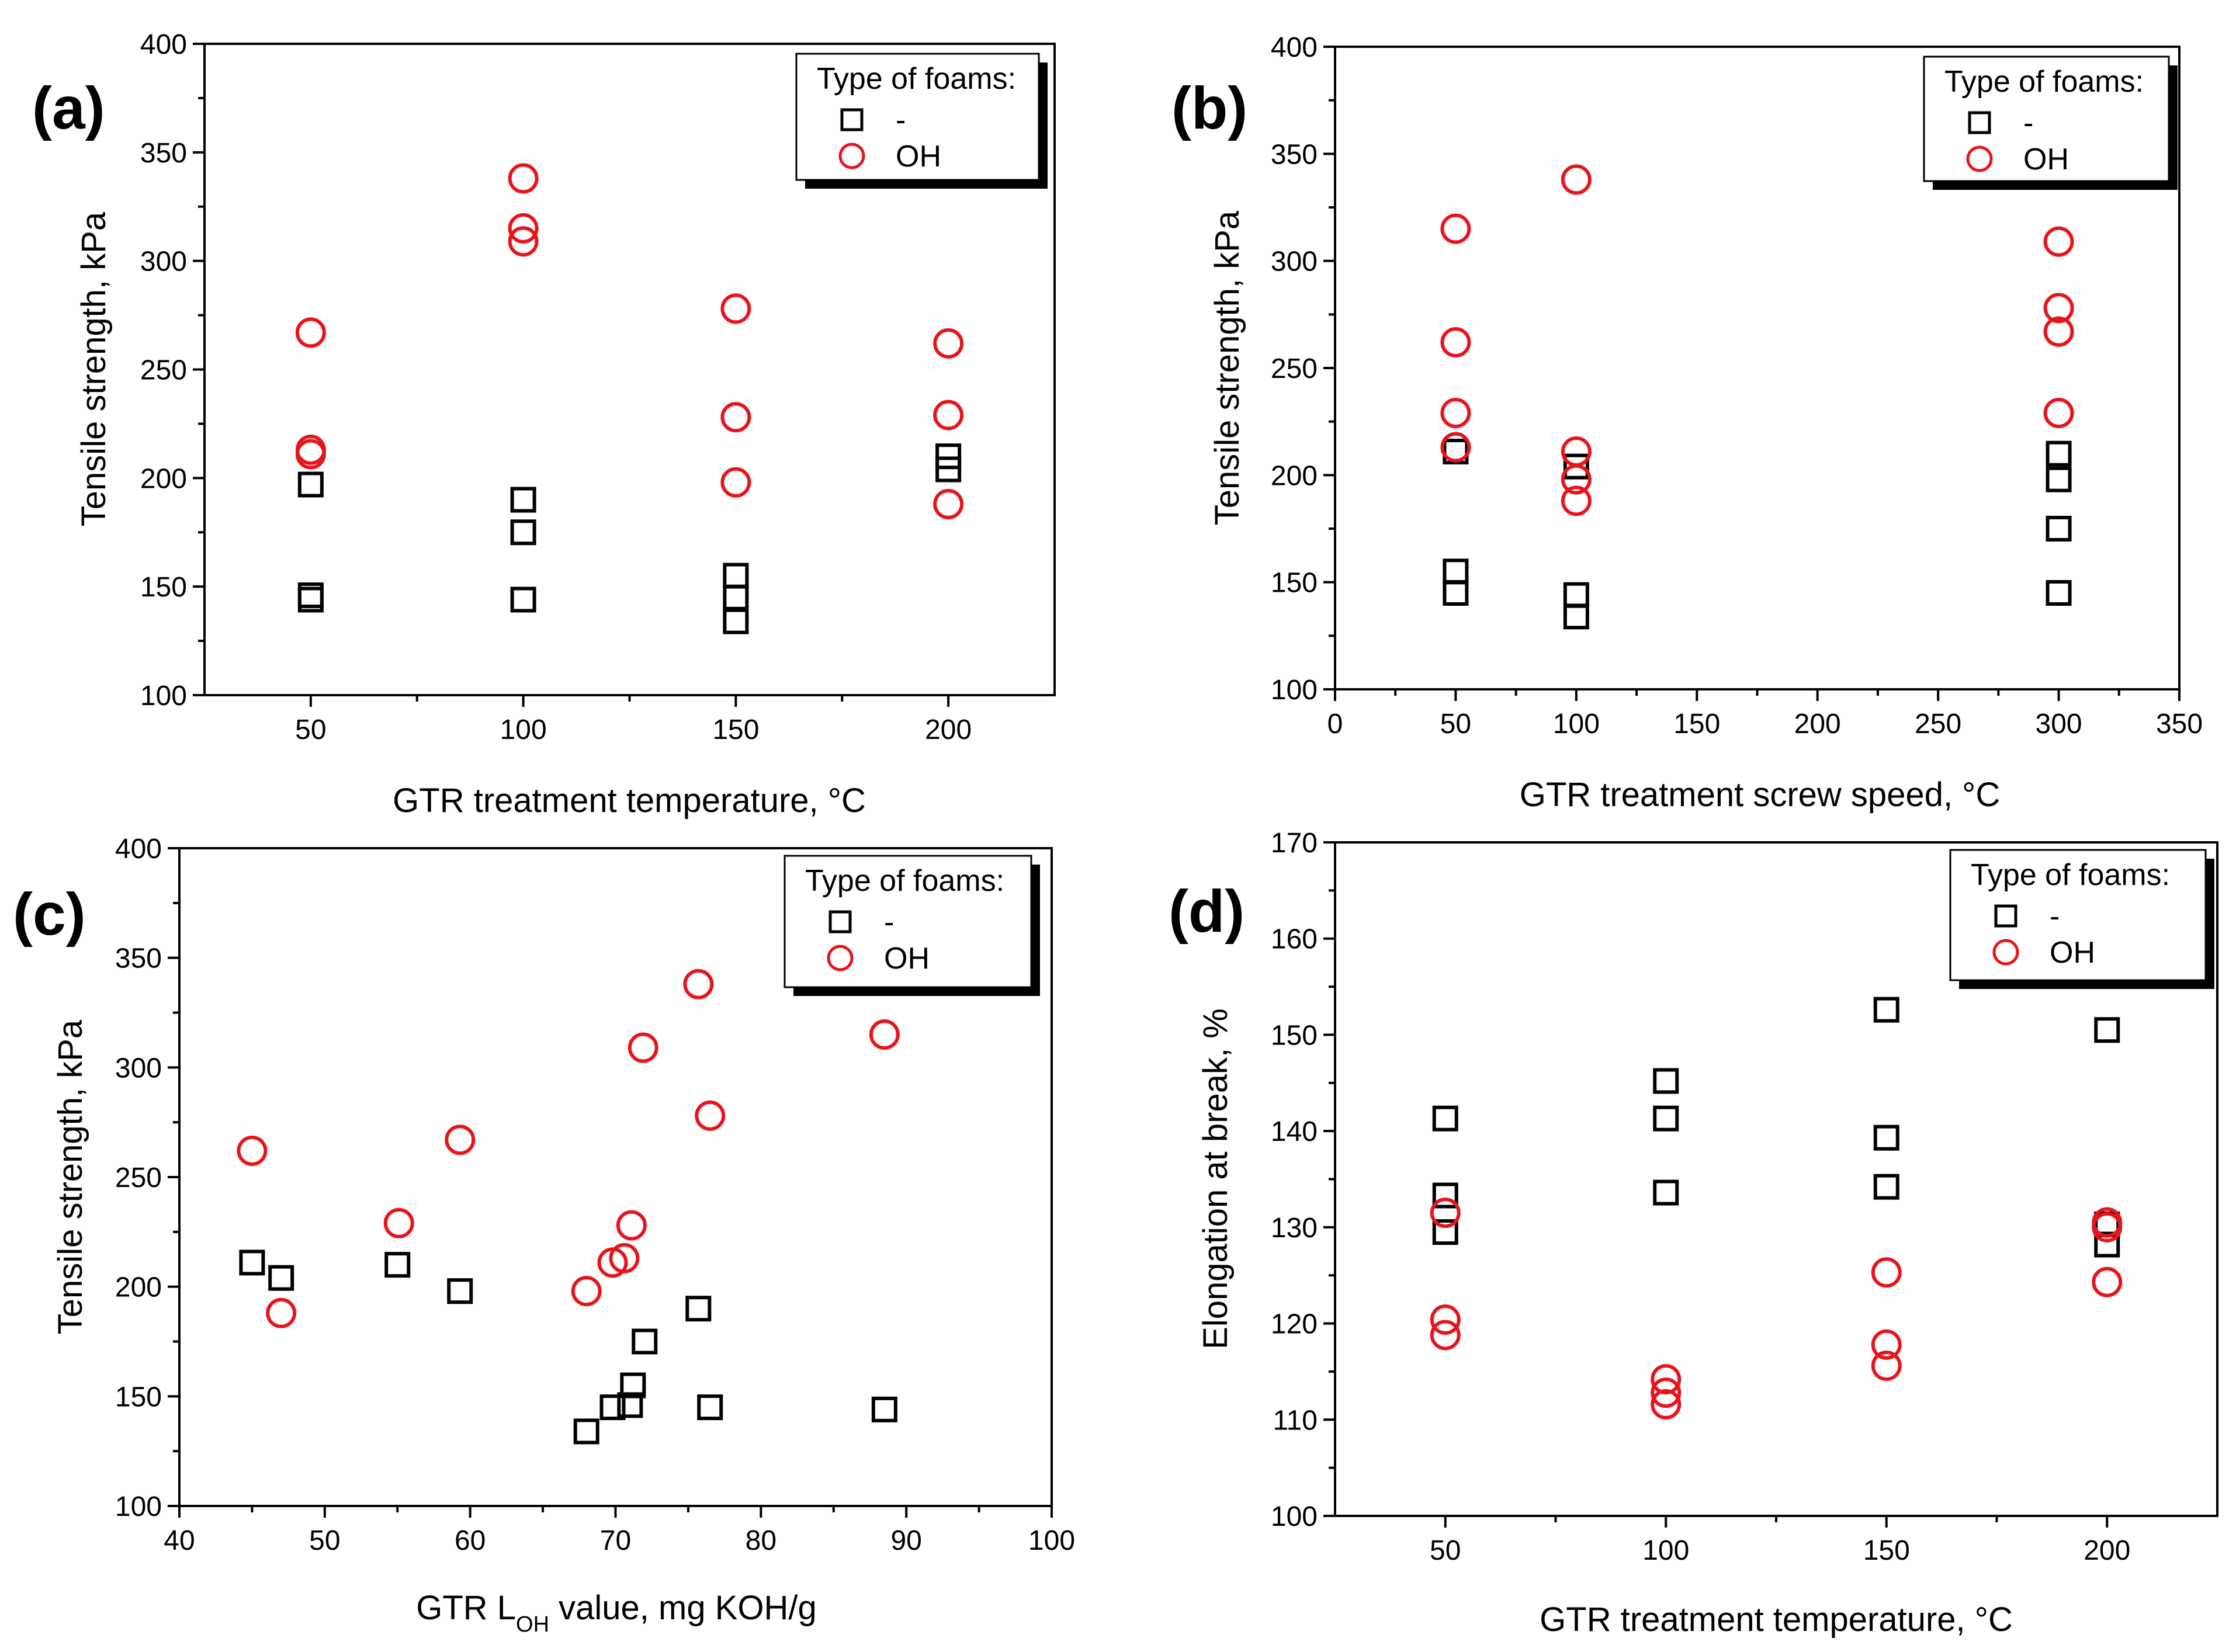 This screenshot has width=2236, height=1652. What do you see at coordinates (1294, 690) in the screenshot?
I see `y-tick-label-b-100: 100` at bounding box center [1294, 690].